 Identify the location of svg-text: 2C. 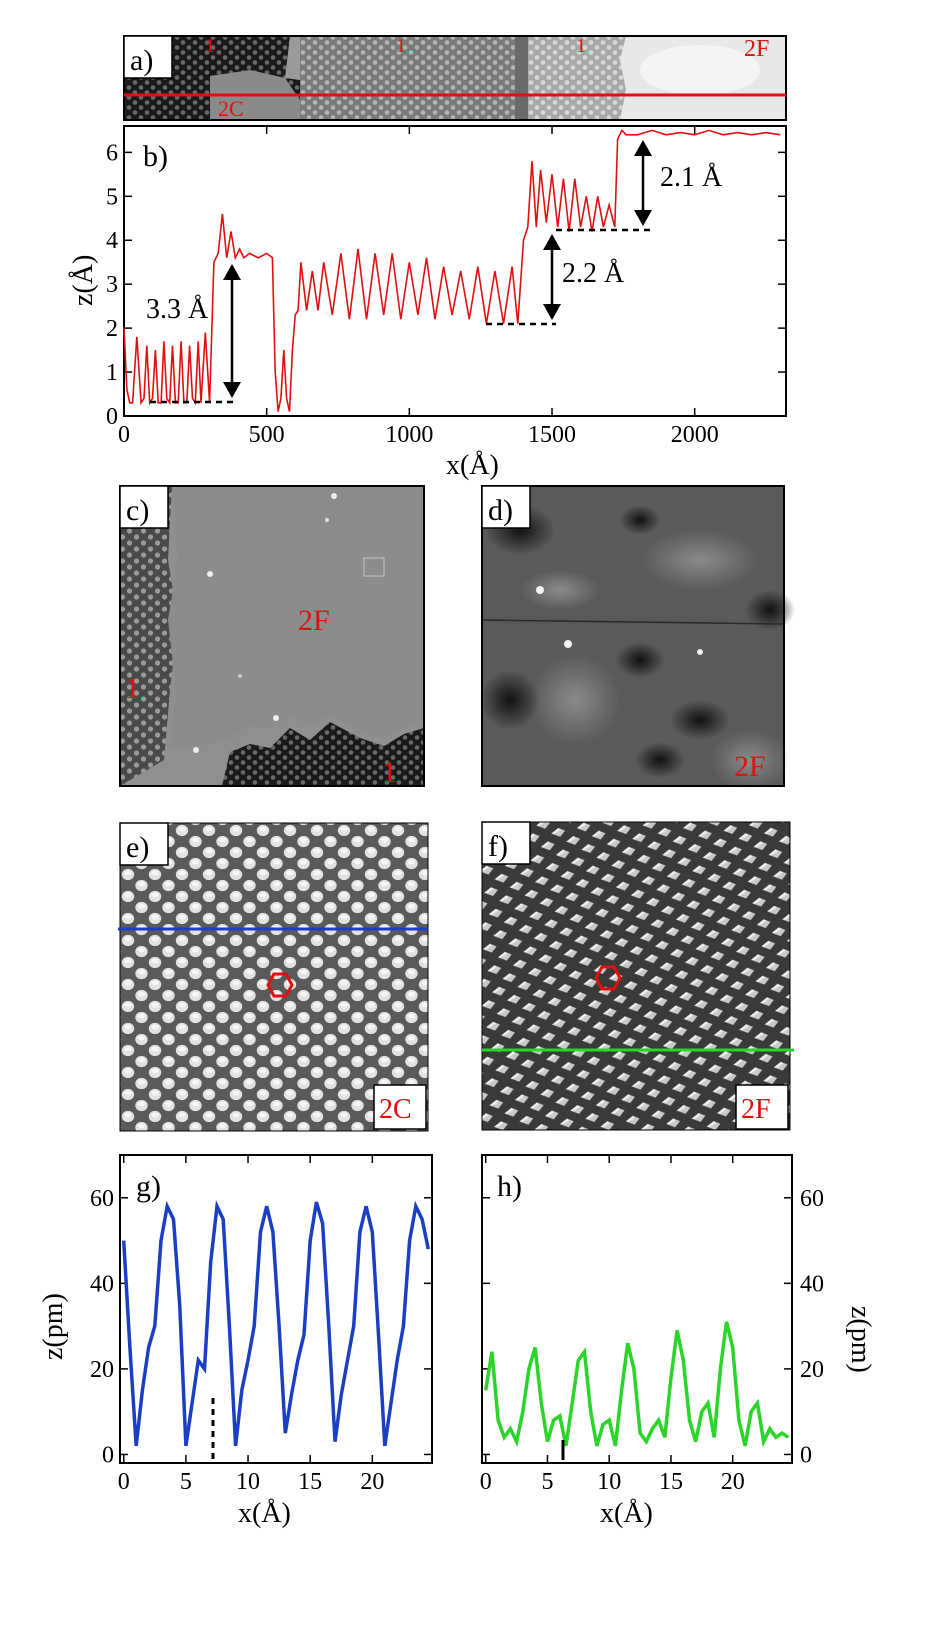
(395, 1109).